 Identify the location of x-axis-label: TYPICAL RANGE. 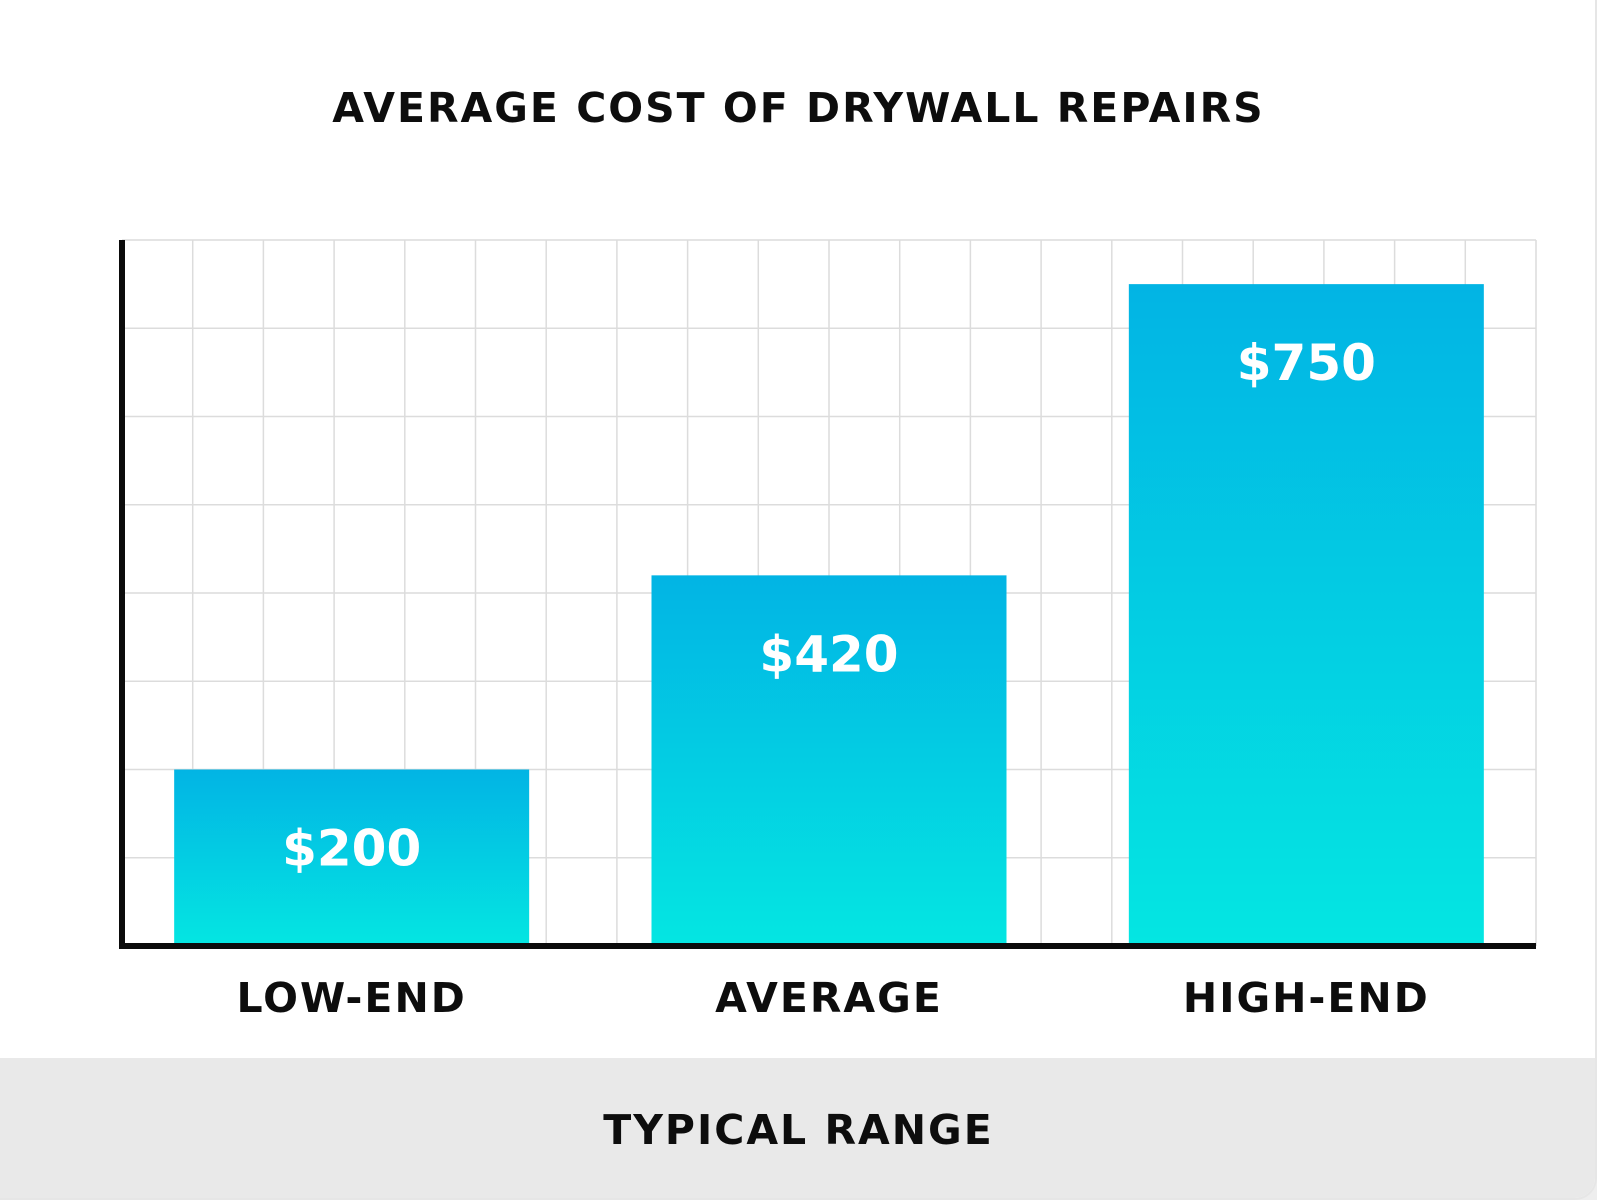
(798, 1130).